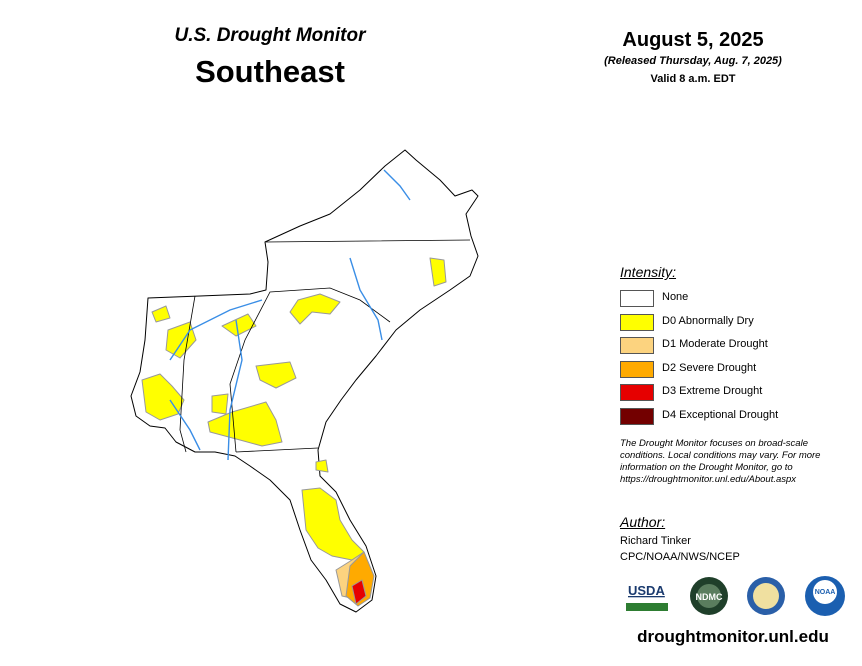 Image resolution: width=862 pixels, height=666 pixels. Describe the element at coordinates (643, 522) in the screenshot. I see `author-title: Author:` at that location.